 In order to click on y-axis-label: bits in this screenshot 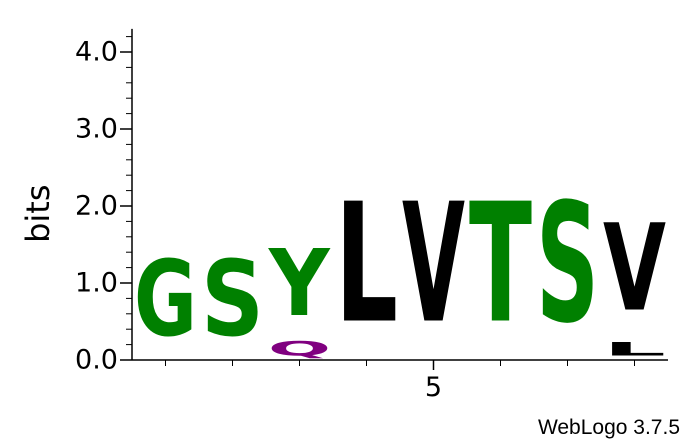, I will do `click(38, 213)`.